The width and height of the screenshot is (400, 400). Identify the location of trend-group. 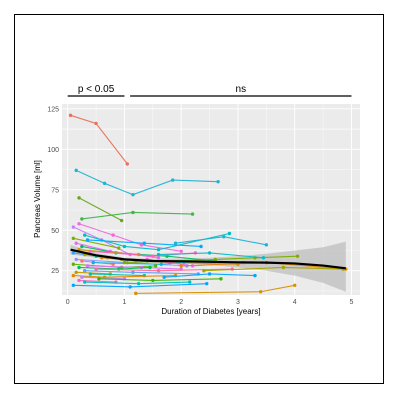
(208, 259).